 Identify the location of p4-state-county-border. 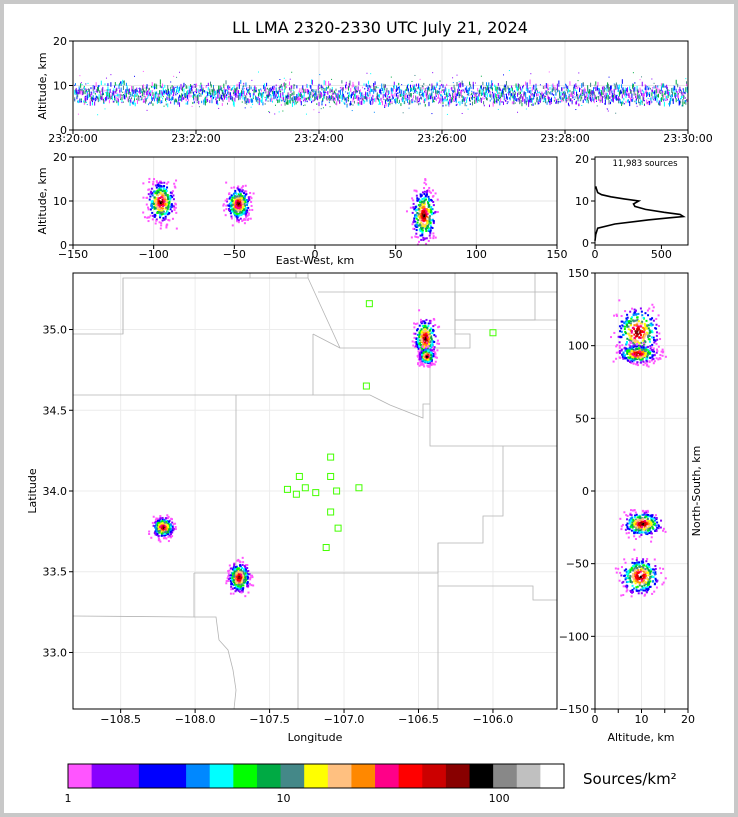
(133, 595).